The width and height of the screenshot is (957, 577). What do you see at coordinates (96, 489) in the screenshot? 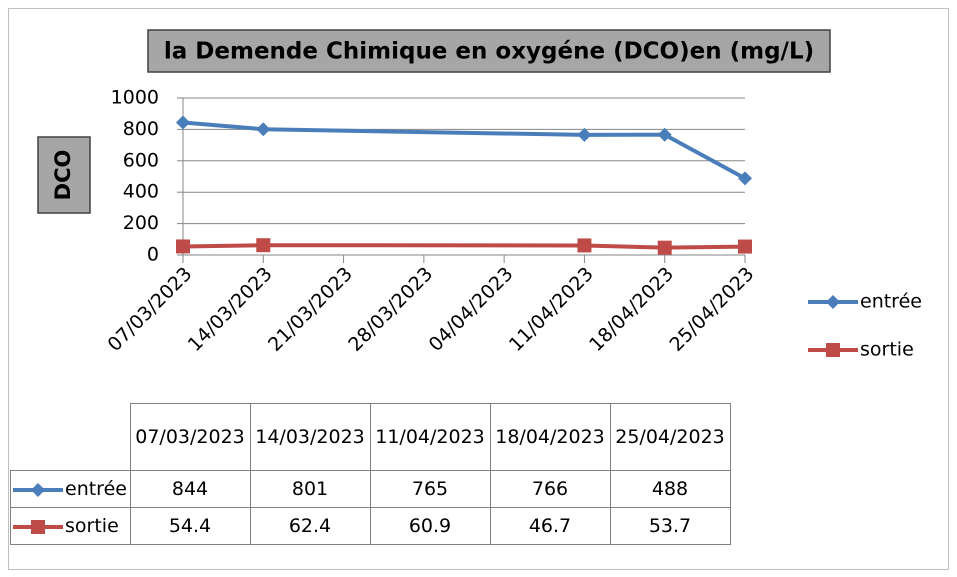
I see `table-row-label: entrée` at bounding box center [96, 489].